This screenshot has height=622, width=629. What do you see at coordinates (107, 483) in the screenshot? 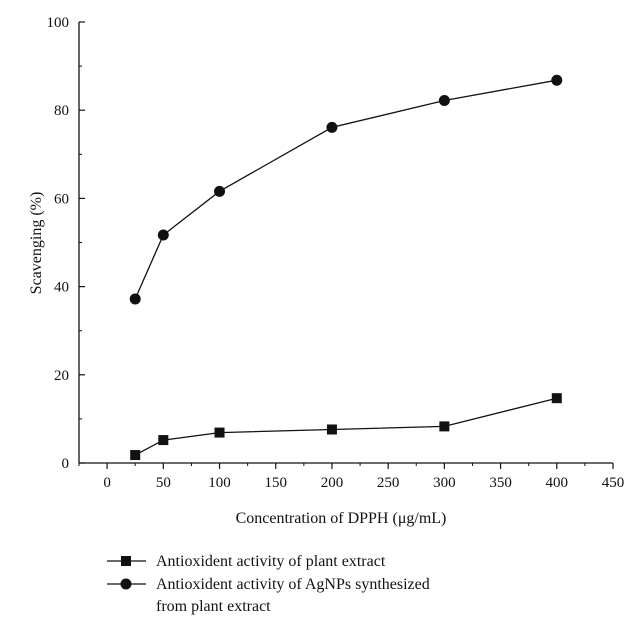
I see `x-tick-label: 0` at bounding box center [107, 483].